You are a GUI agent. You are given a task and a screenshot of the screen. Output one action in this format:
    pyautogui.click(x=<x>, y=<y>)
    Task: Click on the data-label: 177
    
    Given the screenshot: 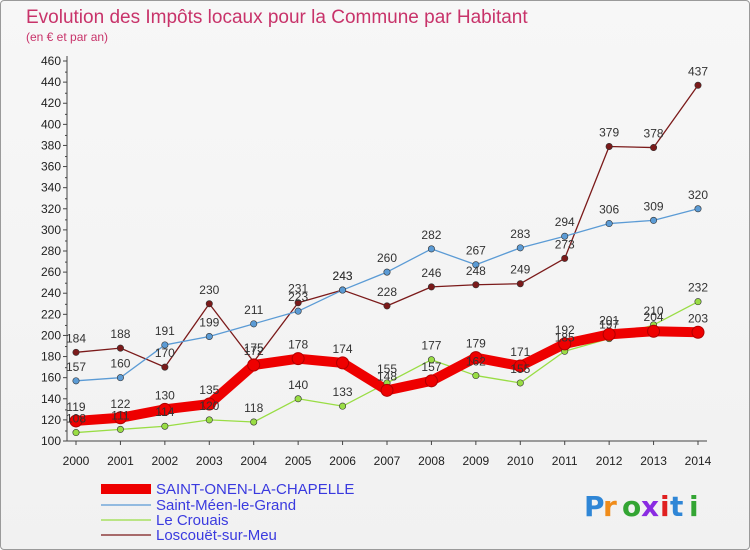 What is the action you would take?
    pyautogui.click(x=431, y=346)
    